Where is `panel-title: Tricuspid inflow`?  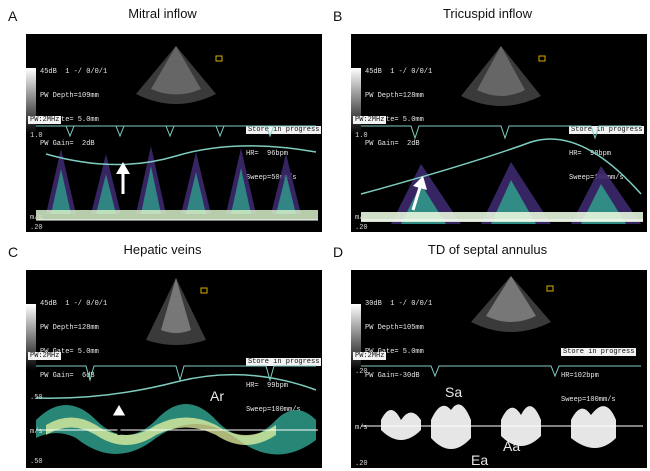
panel-title: Tricuspid inflow is located at coordinates (487, 13).